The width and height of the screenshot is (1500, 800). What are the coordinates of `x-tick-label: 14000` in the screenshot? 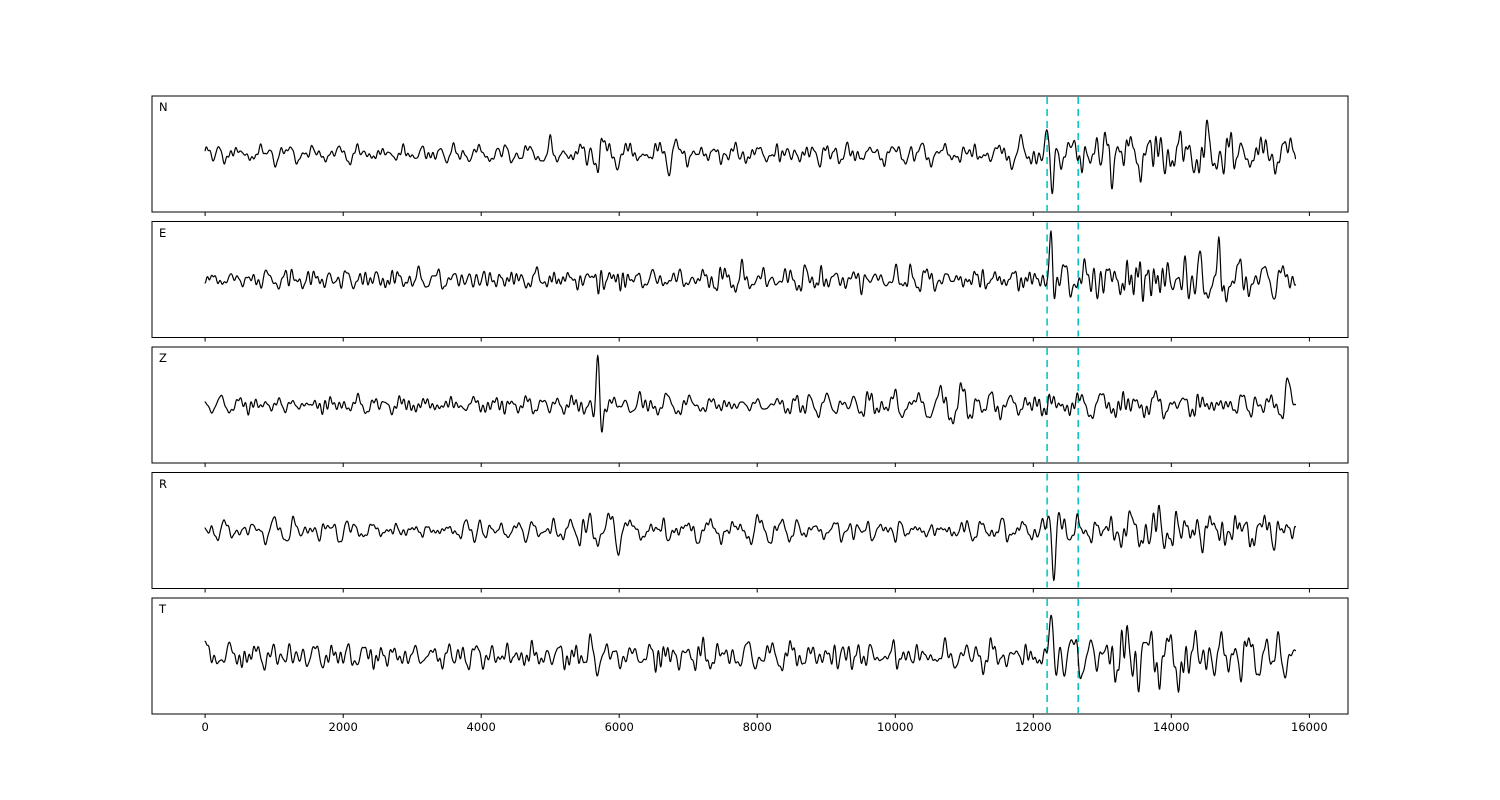 It's located at (1171, 727).